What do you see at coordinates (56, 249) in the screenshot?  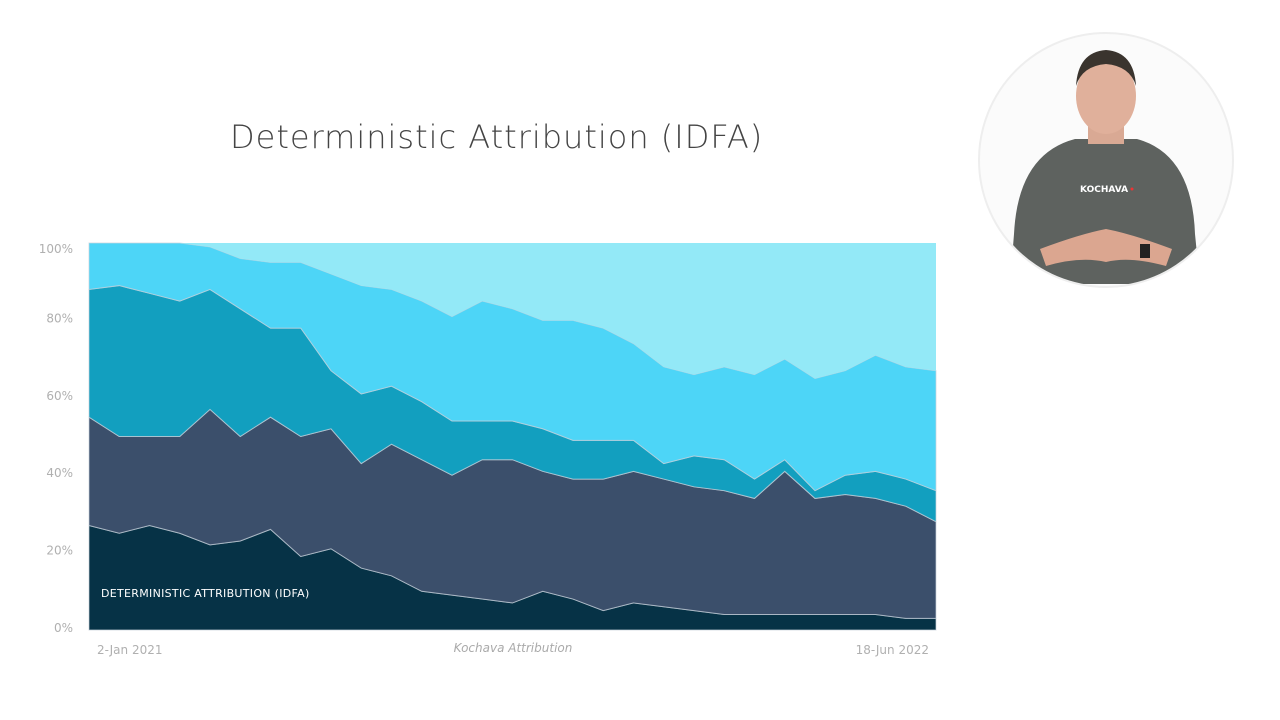 I see `y-tick-label: 100%` at bounding box center [56, 249].